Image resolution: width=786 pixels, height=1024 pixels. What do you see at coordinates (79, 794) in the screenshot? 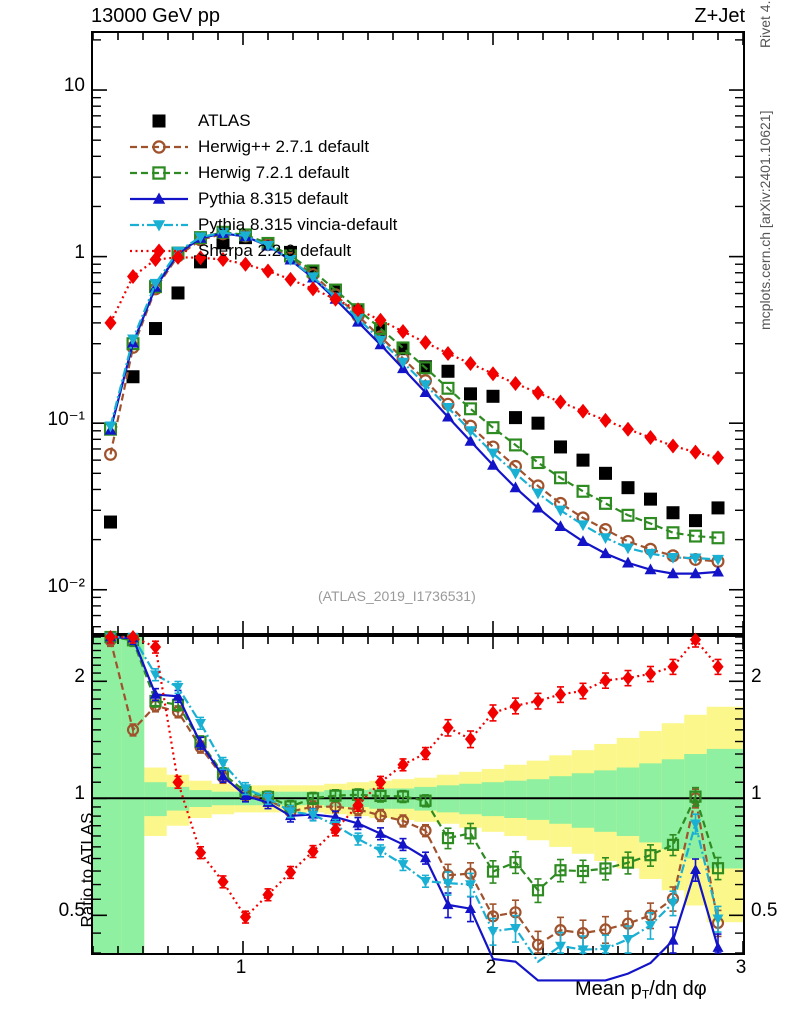
I see `y-tick-label-ratio-left-1: 1` at bounding box center [79, 794].